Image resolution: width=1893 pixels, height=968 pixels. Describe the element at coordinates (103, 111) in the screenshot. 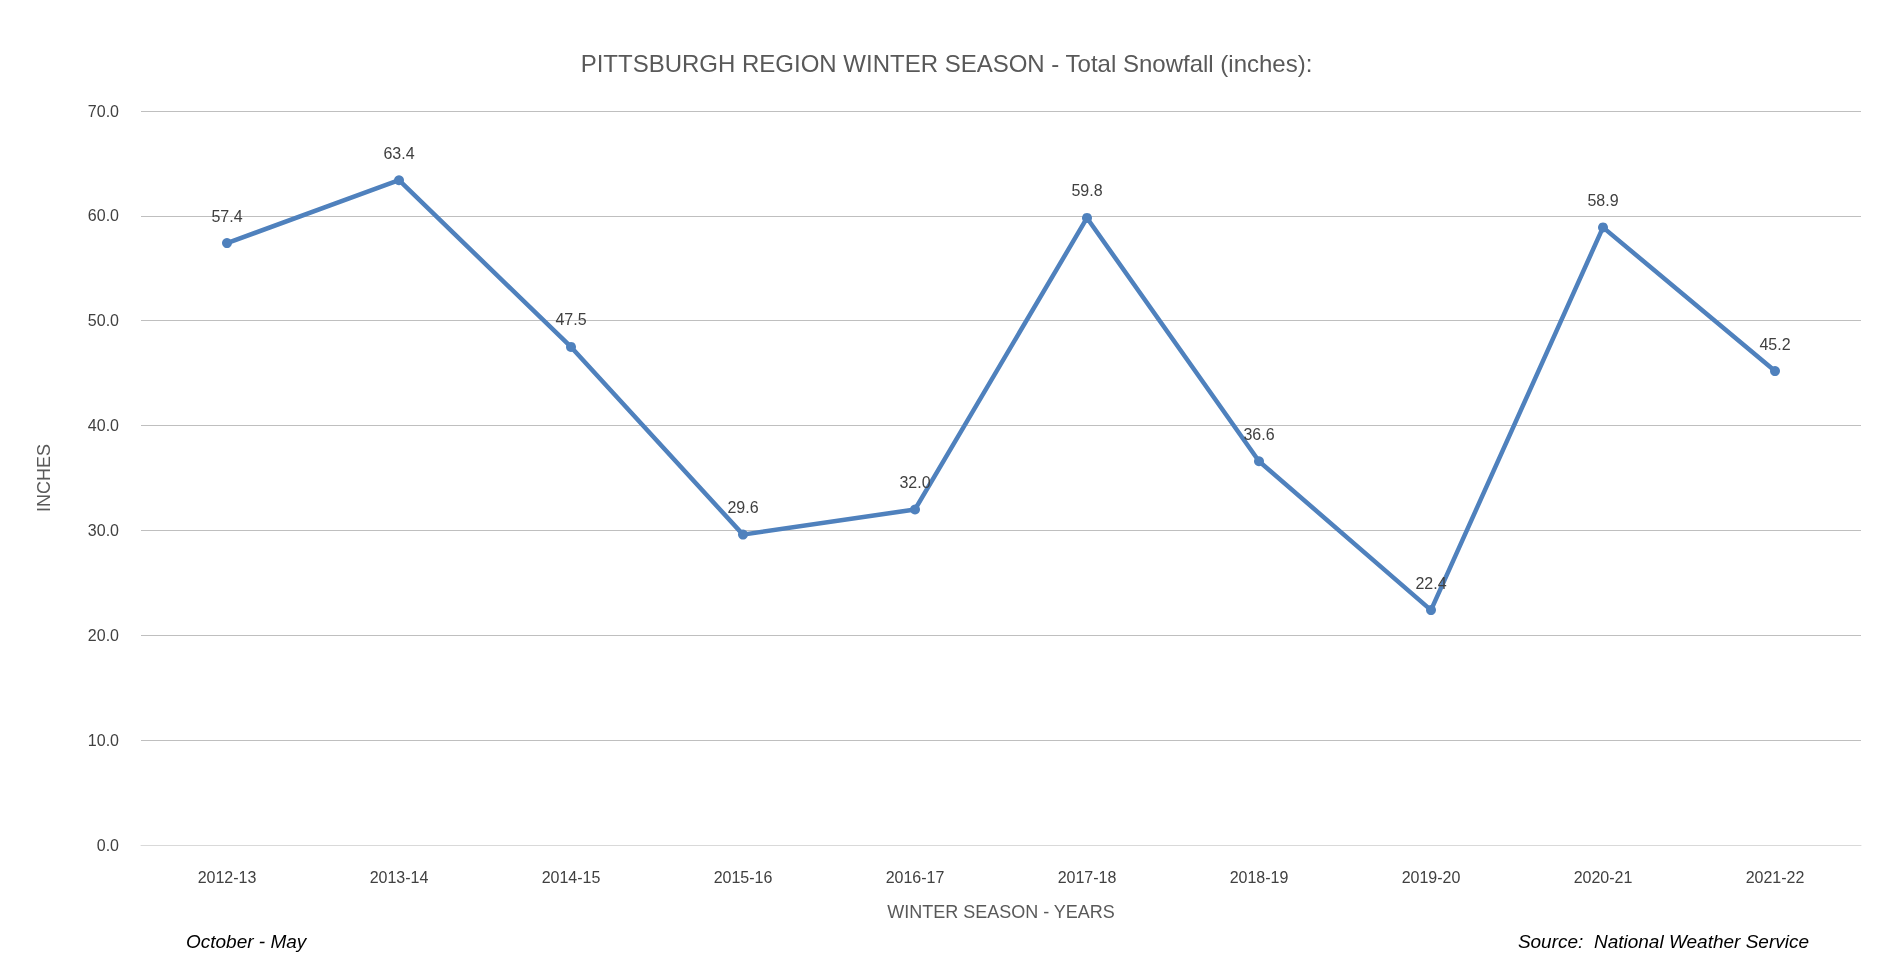

I see `y-tick-label: 70.0` at that location.